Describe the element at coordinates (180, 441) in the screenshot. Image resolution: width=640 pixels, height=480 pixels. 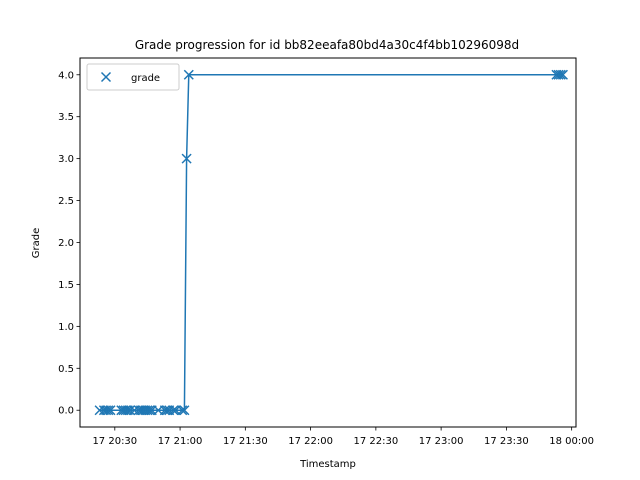
I see `x-tick-label: 17 21:00` at that location.